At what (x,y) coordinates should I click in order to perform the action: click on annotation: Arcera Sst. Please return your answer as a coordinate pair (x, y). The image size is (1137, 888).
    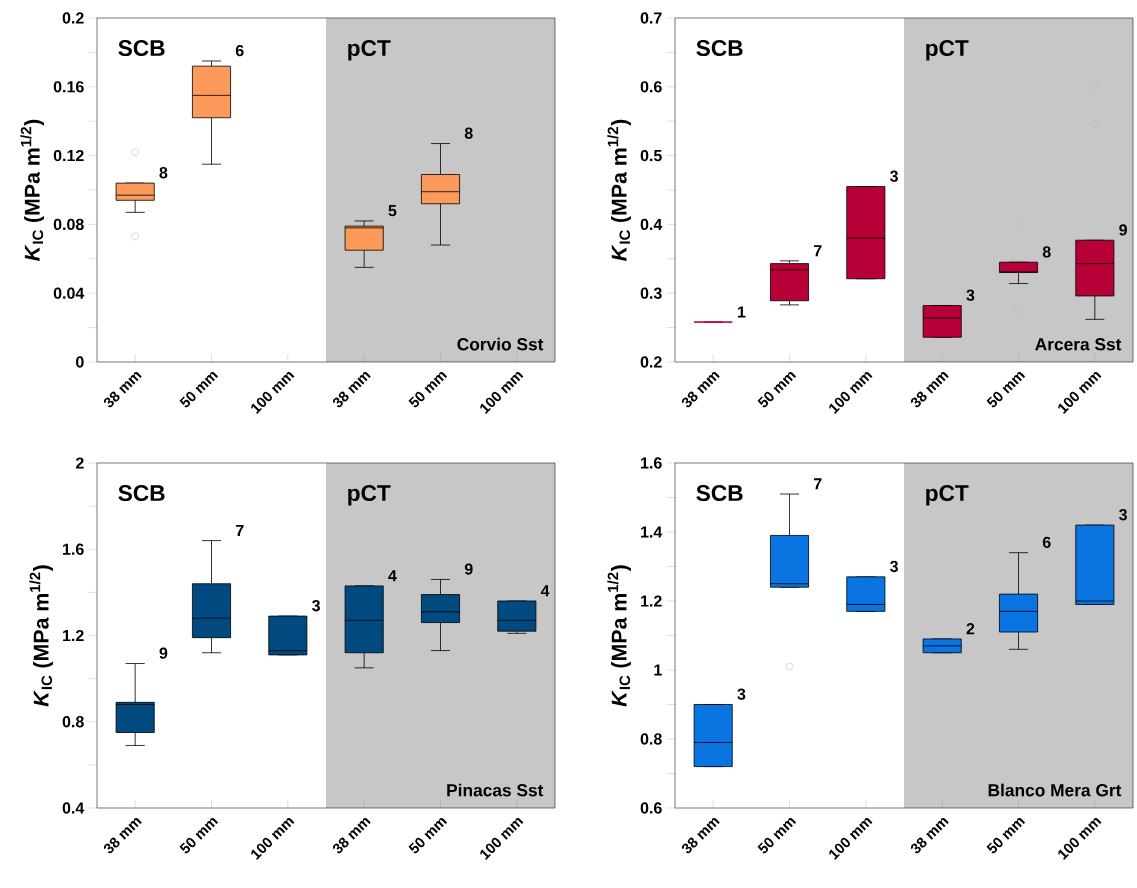
    Looking at the image, I should click on (1078, 344).